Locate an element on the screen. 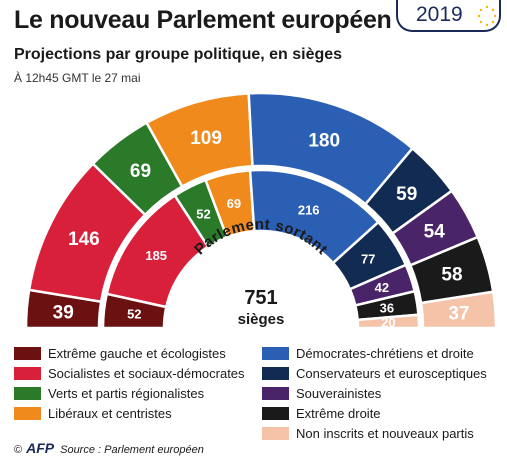  outer-seat-label: 39 is located at coordinates (63, 313).